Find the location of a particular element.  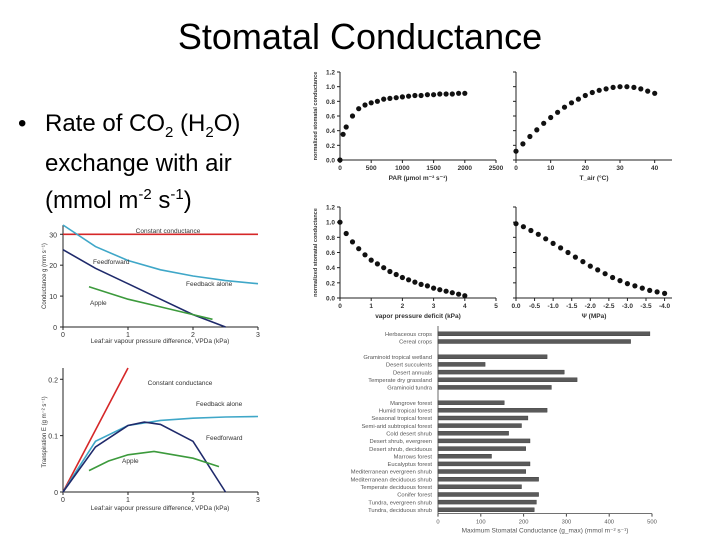

left-top-label-feedback: Feedback alone is located at coordinates (209, 284).